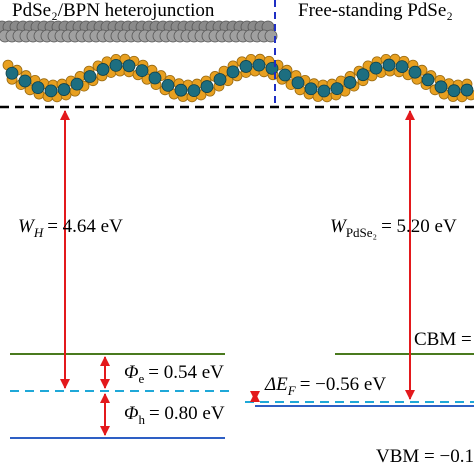  Describe the element at coordinates (174, 374) in the screenshot. I see `phi-e-label: Φe = 0.54 eV` at that location.